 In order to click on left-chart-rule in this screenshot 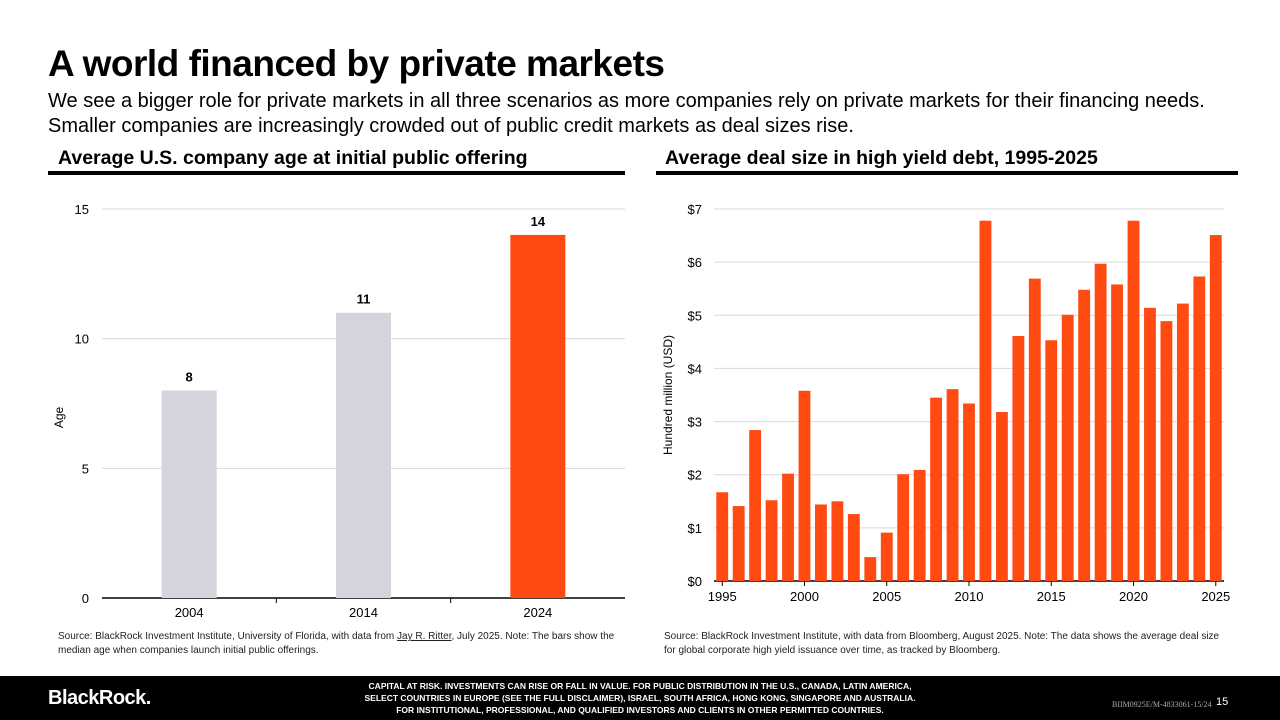, I will do `click(336, 173)`.